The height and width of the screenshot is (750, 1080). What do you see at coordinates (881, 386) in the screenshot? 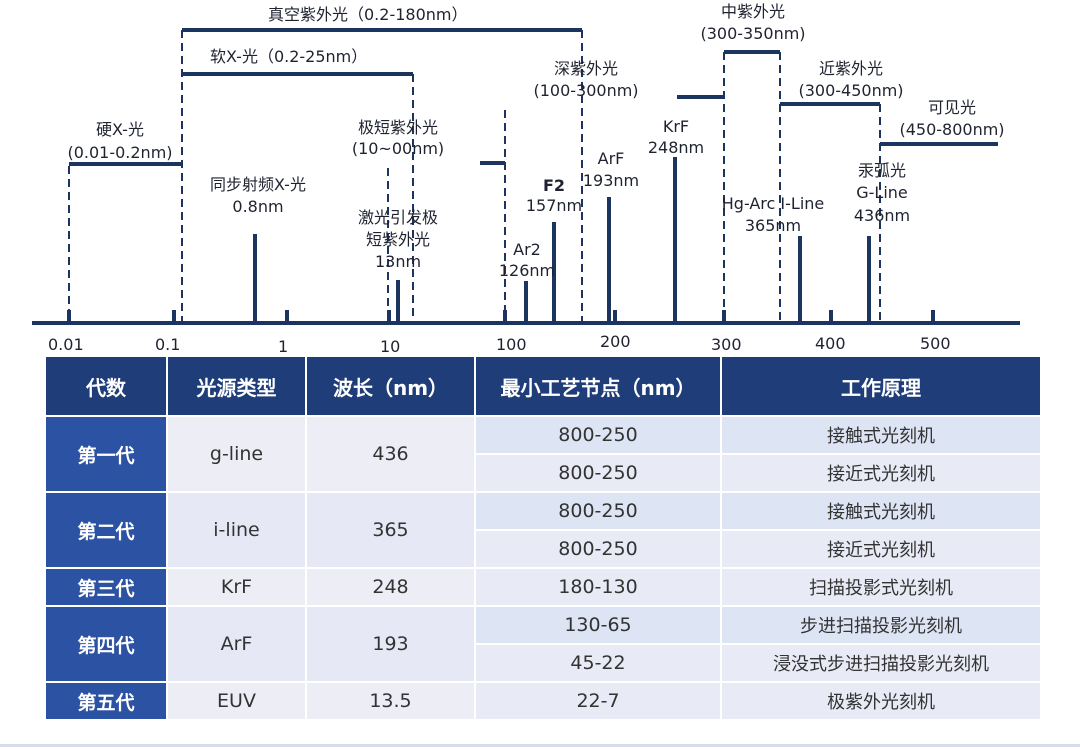
I see `header-principle: 工作原理` at bounding box center [881, 386].